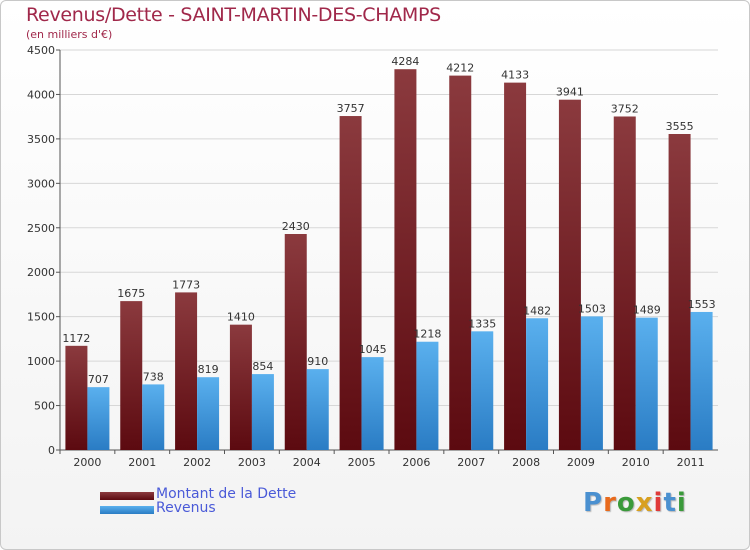 Image resolution: width=750 pixels, height=550 pixels. Describe the element at coordinates (405, 61) in the screenshot. I see `label-dette-2006: 4284` at that location.